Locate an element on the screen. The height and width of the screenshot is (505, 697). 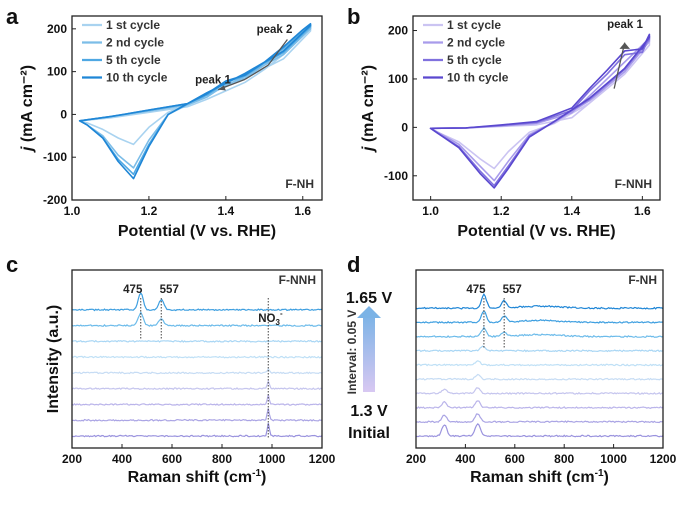
panel-letter: c is located at coordinates (12, 264).